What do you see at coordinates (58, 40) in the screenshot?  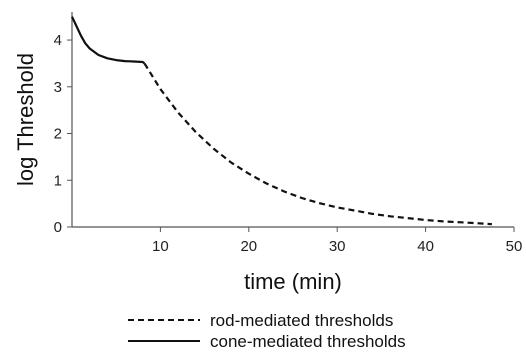 I see `y-tick-label: 4` at bounding box center [58, 40].